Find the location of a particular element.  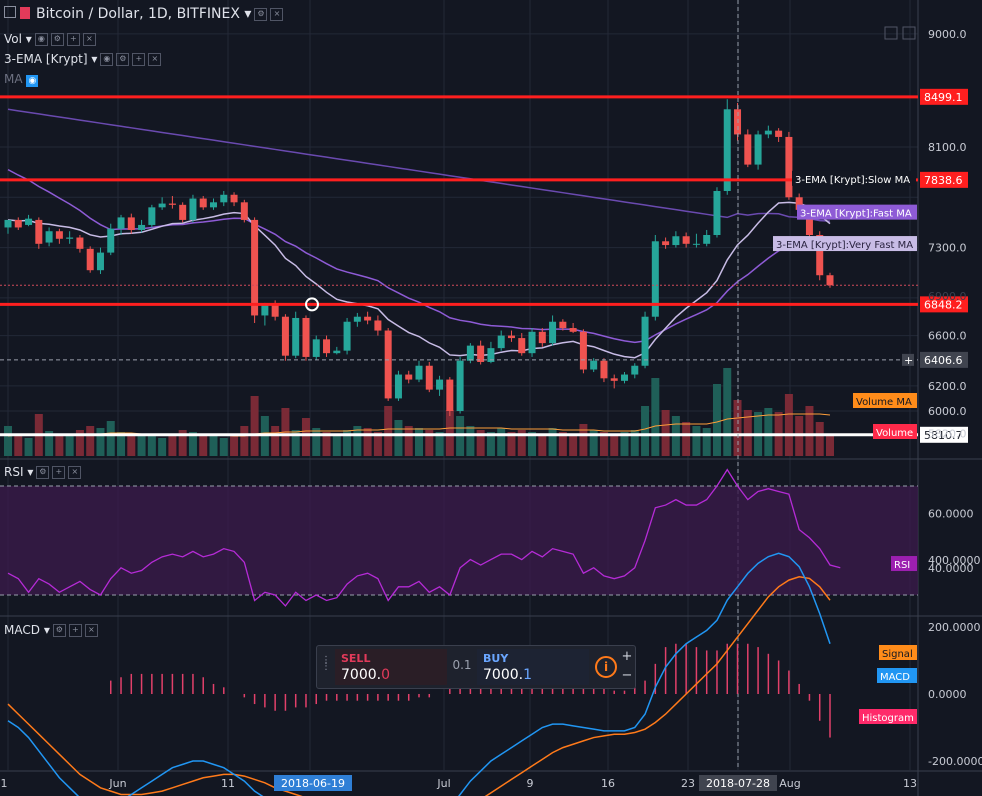

macd-signal-label: Signal is located at coordinates (897, 654).